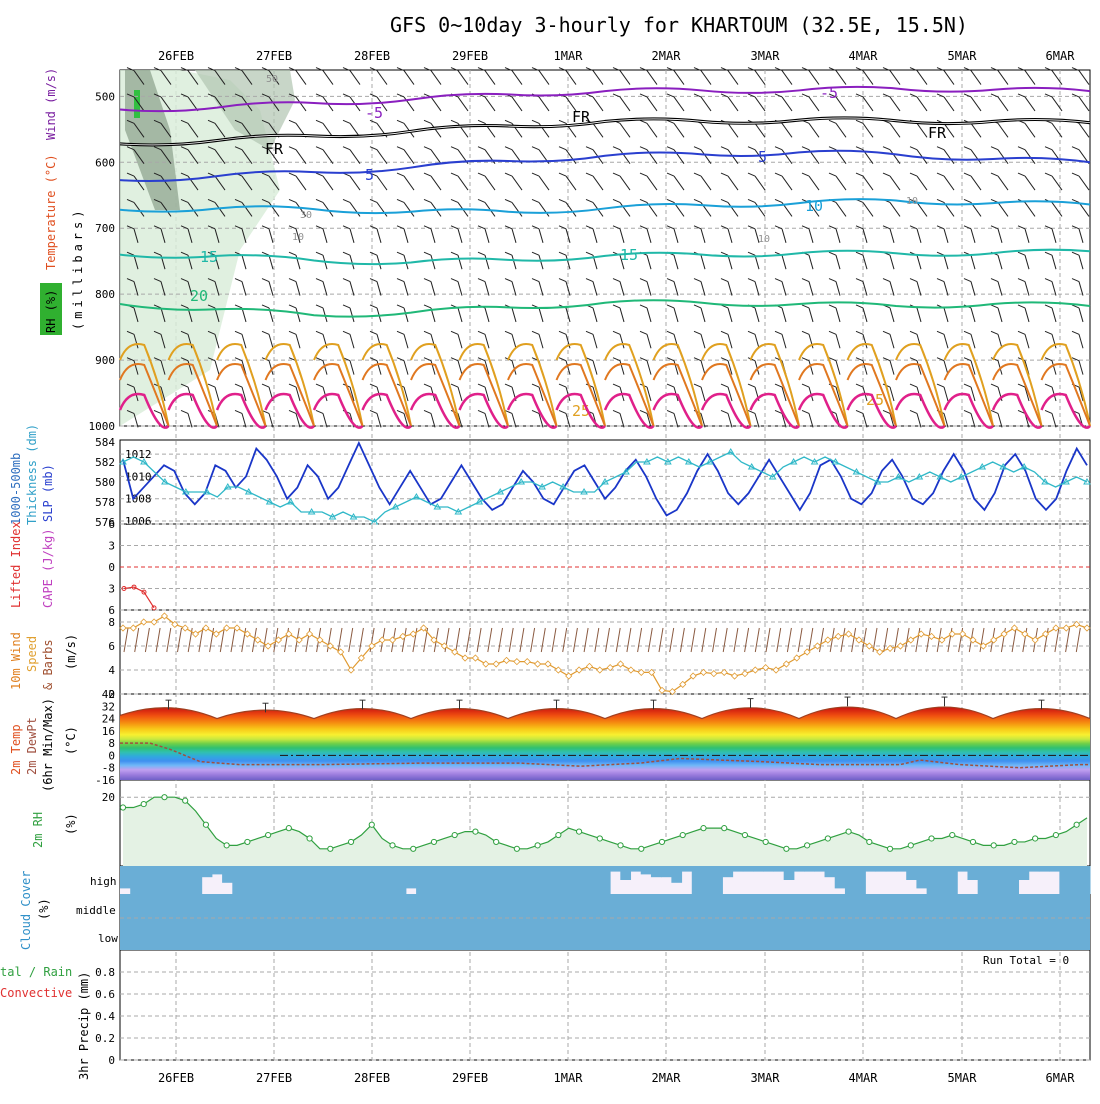 This screenshot has width=1100, height=1104. Describe the element at coordinates (605, 713) in the screenshot. I see `temp-line` at that location.